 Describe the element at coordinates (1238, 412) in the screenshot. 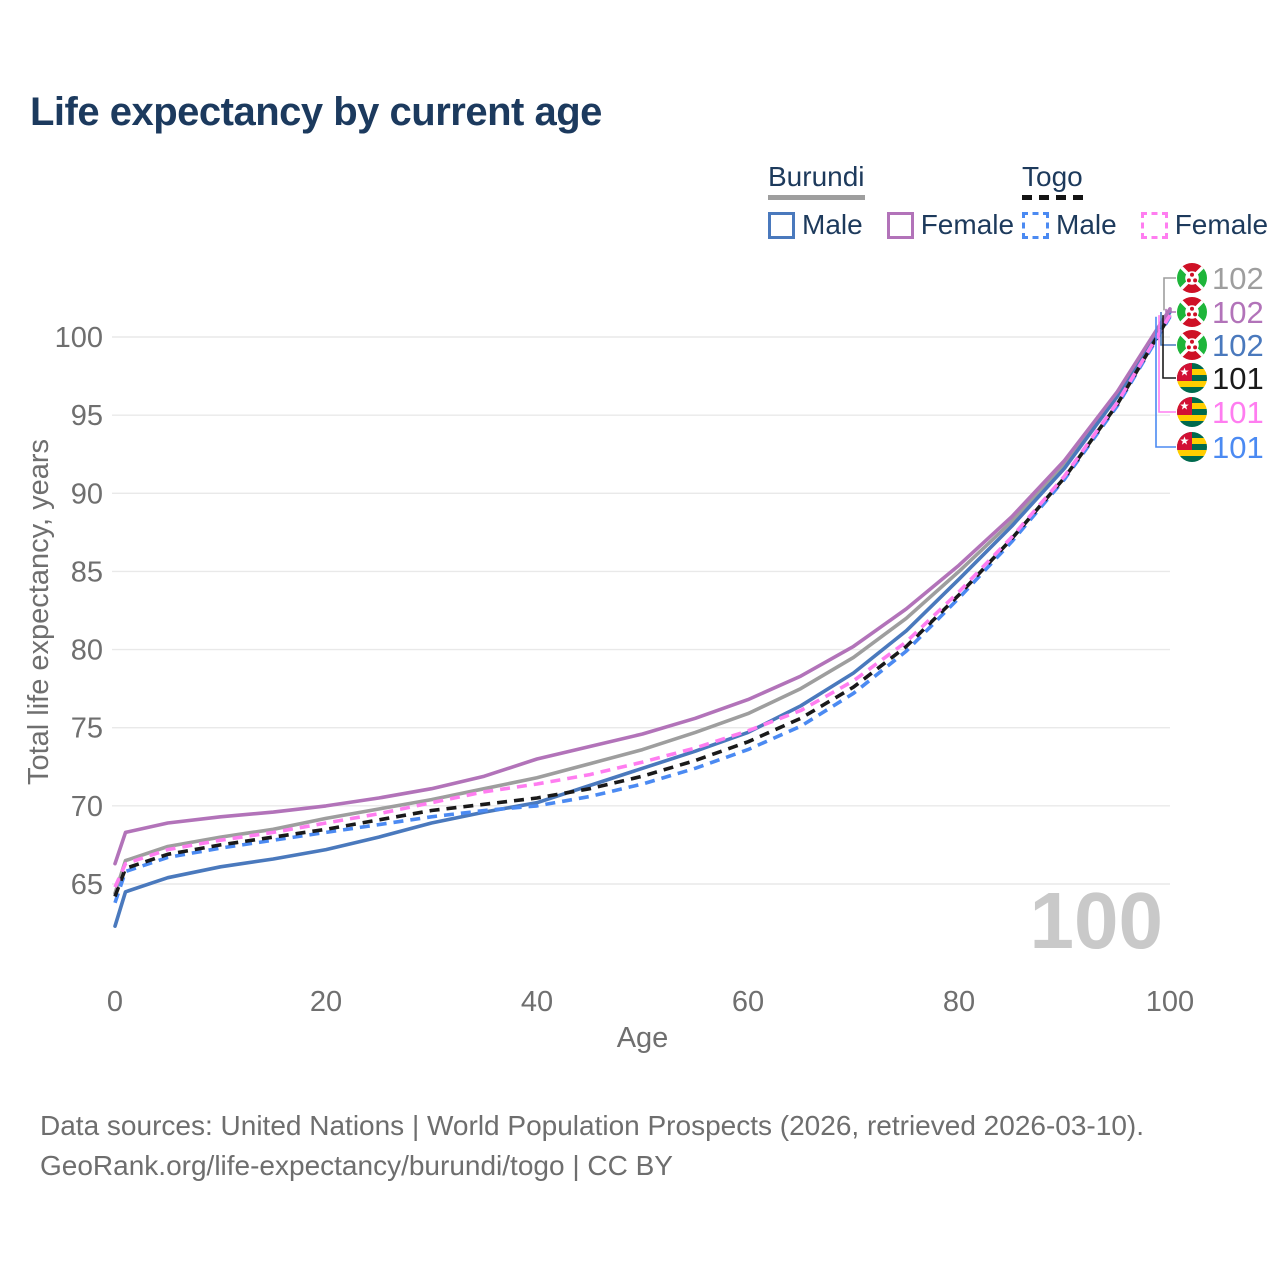

I see `end-label-value-togo-female: 101` at that location.